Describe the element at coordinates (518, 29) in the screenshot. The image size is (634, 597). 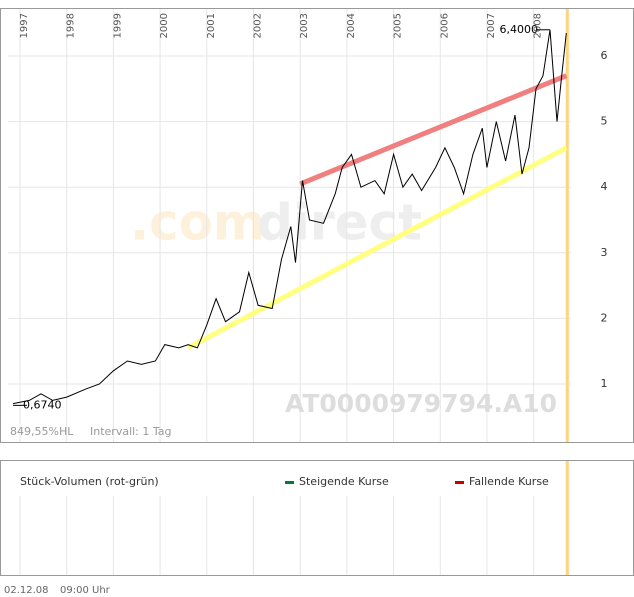
I see `high-label: 6,4000` at that location.